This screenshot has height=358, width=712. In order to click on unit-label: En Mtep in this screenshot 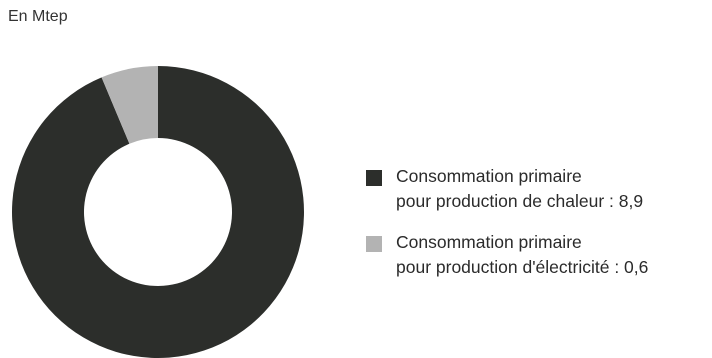, I will do `click(38, 16)`.